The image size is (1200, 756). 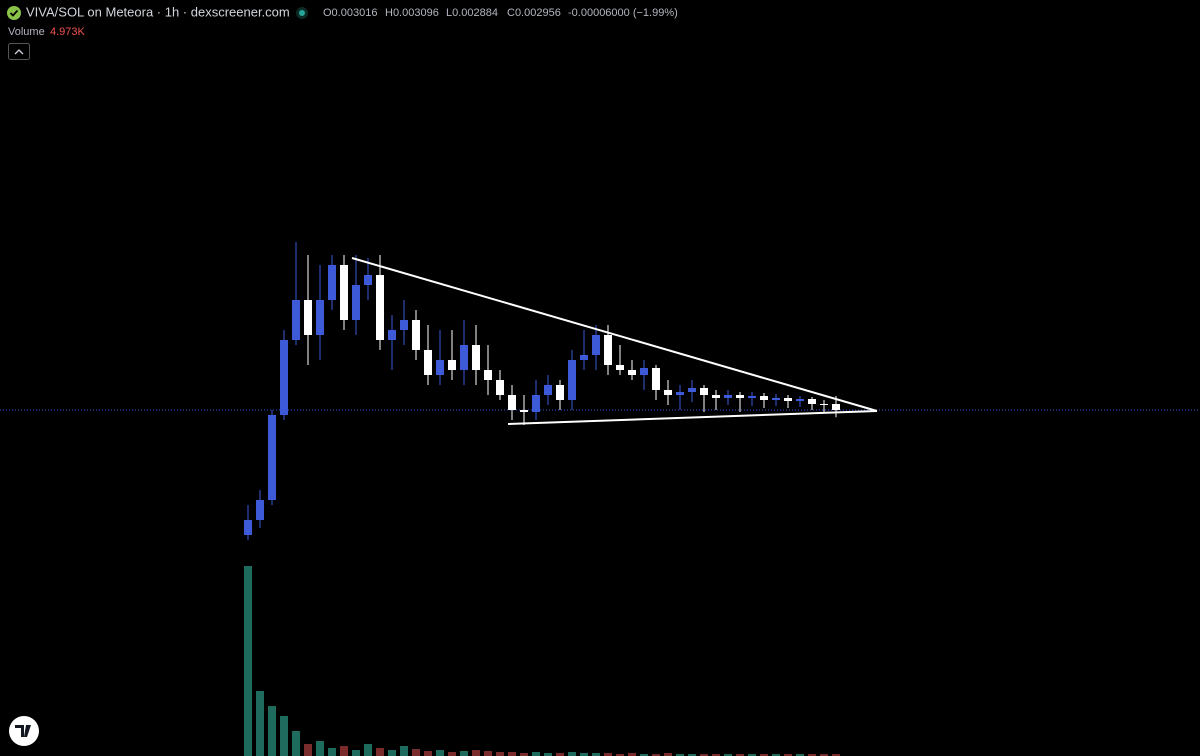 I want to click on collapse-button, so click(x=19, y=51).